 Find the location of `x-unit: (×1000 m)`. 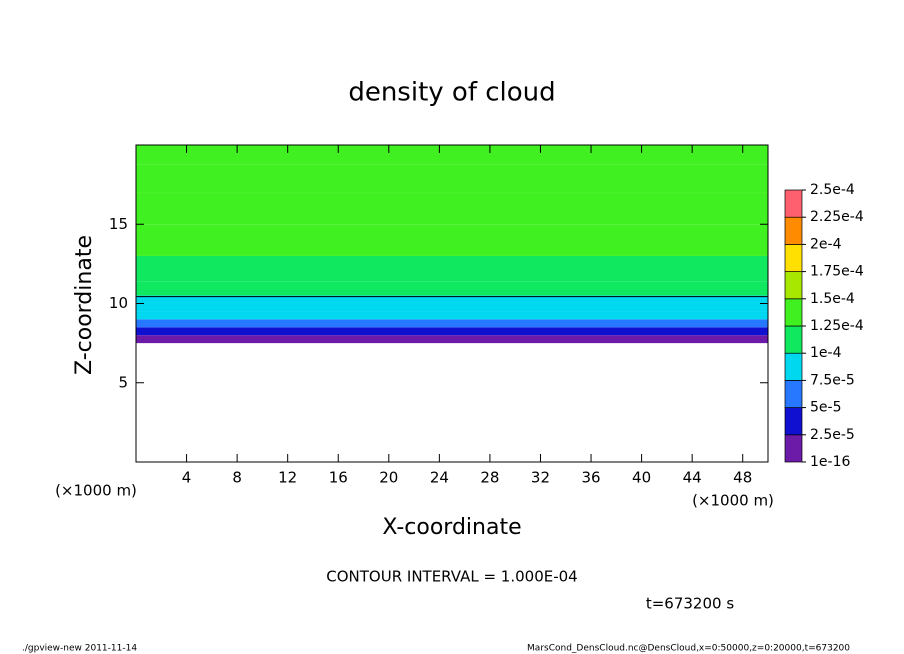

x-unit: (×1000 m) is located at coordinates (733, 501).